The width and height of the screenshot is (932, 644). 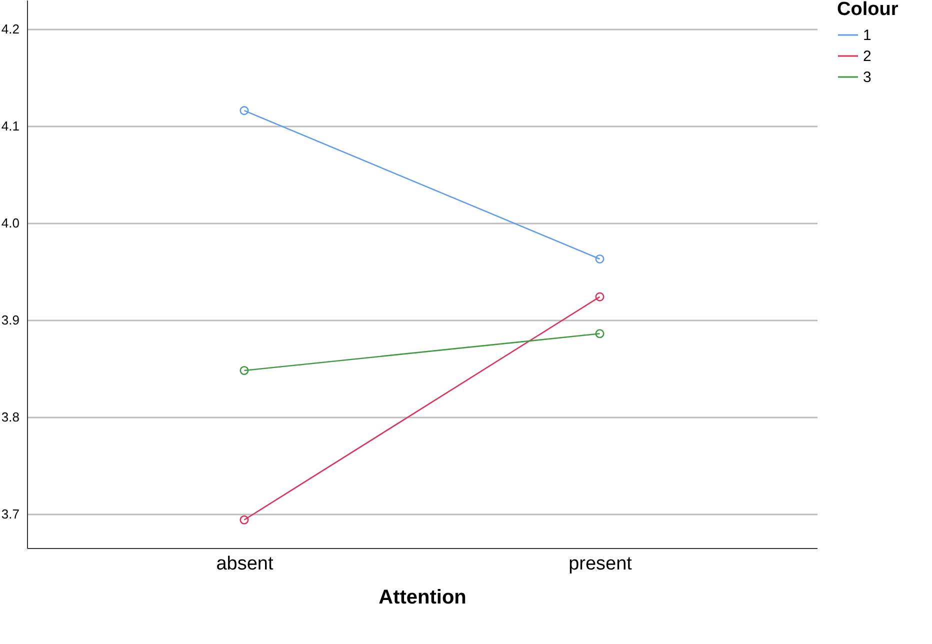 What do you see at coordinates (10, 514) in the screenshot?
I see `y-tick-label: 3.7` at bounding box center [10, 514].